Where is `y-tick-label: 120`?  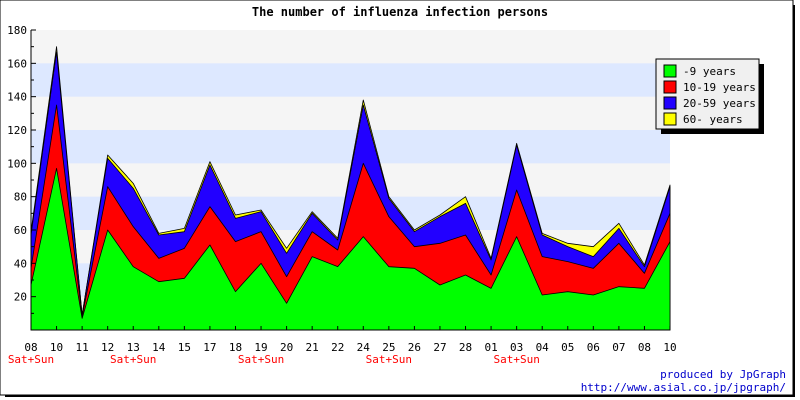 y-tick-label: 120 is located at coordinates (17, 130).